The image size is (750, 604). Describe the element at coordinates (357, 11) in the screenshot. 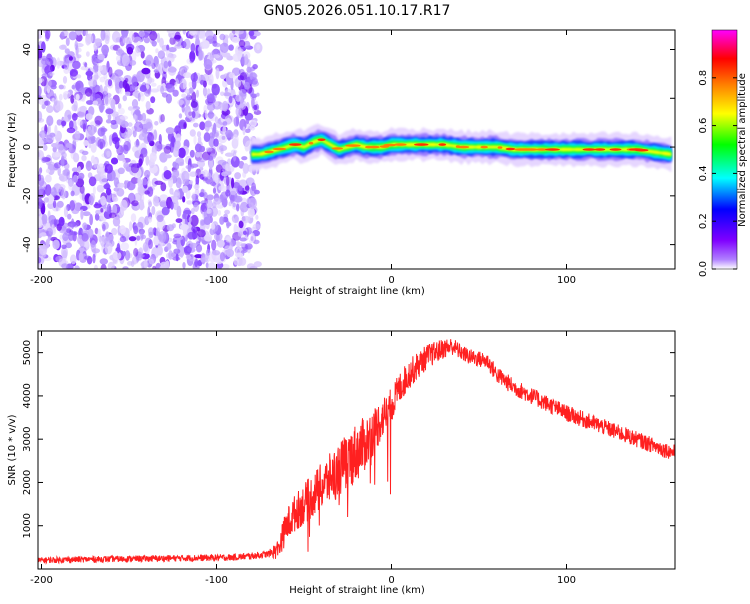

I see `figure-title: GN05.2026.051.10.17.R17` at that location.